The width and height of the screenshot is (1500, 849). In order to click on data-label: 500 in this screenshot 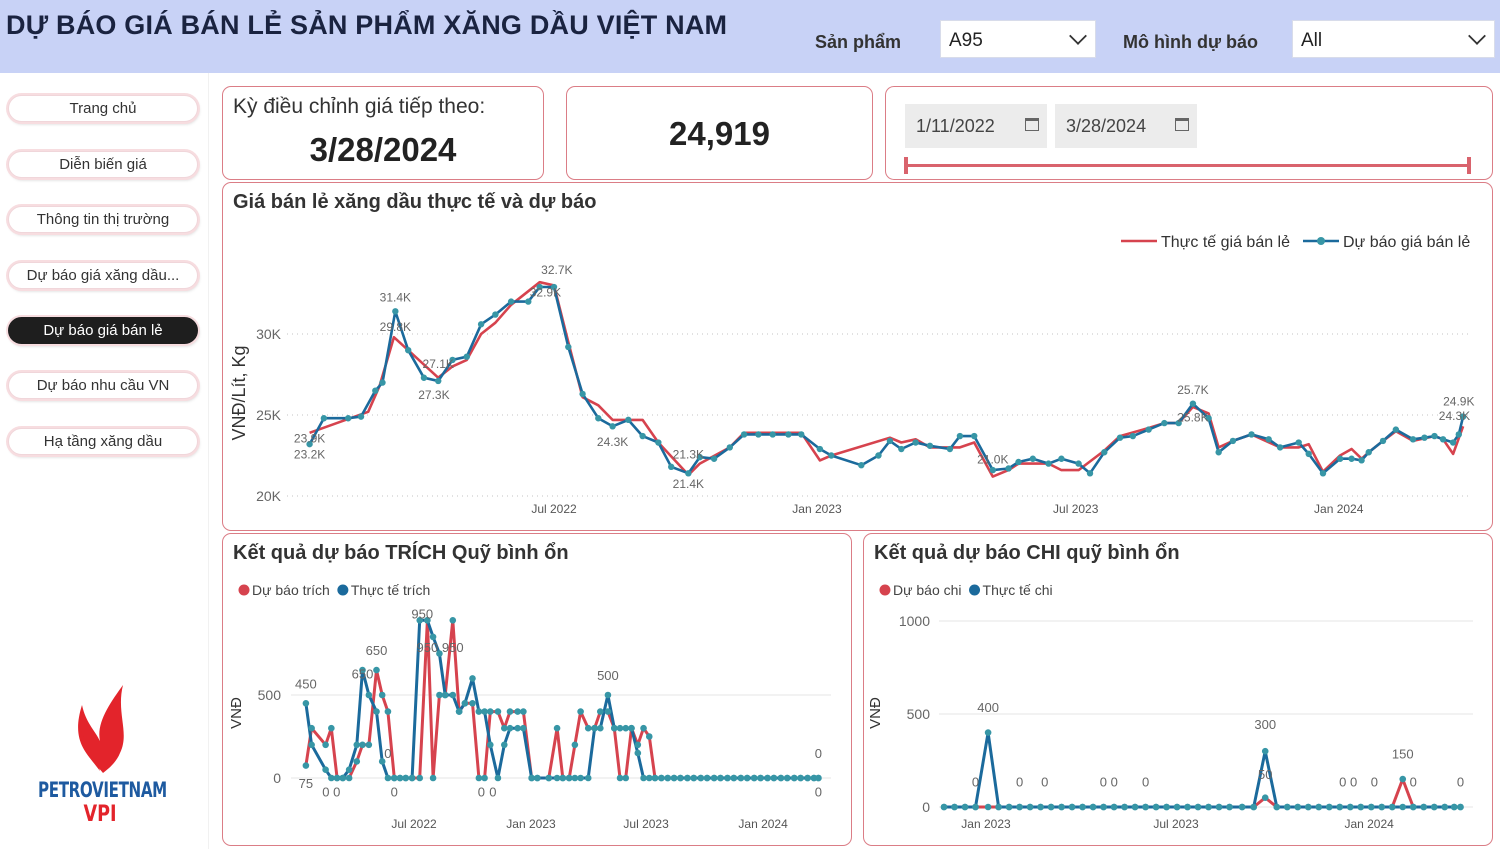, I will do `click(608, 675)`.